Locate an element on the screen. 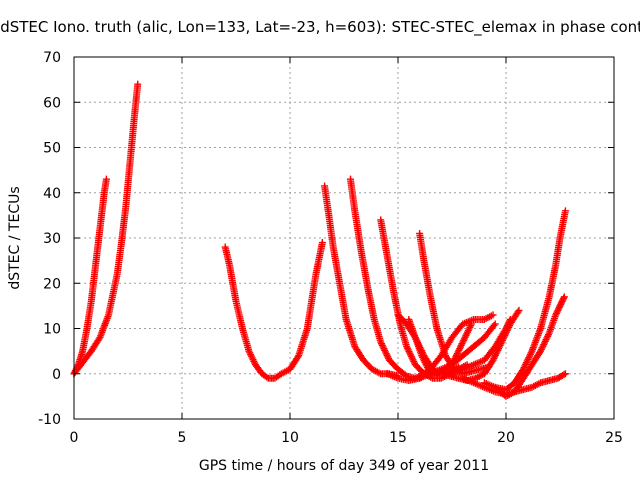 The width and height of the screenshot is (640, 480). y-tick-label: 20 is located at coordinates (52, 284).